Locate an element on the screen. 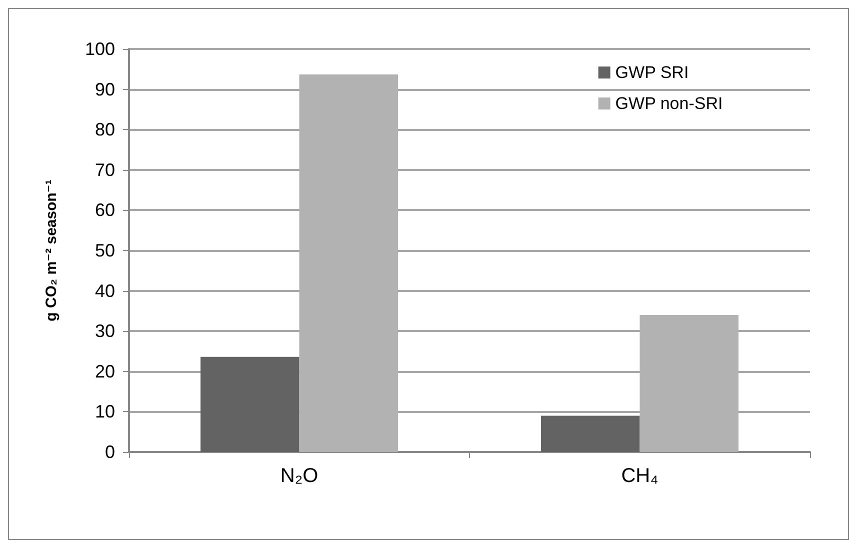 The width and height of the screenshot is (857, 548). y-tick-label: 20 is located at coordinates (104, 371).